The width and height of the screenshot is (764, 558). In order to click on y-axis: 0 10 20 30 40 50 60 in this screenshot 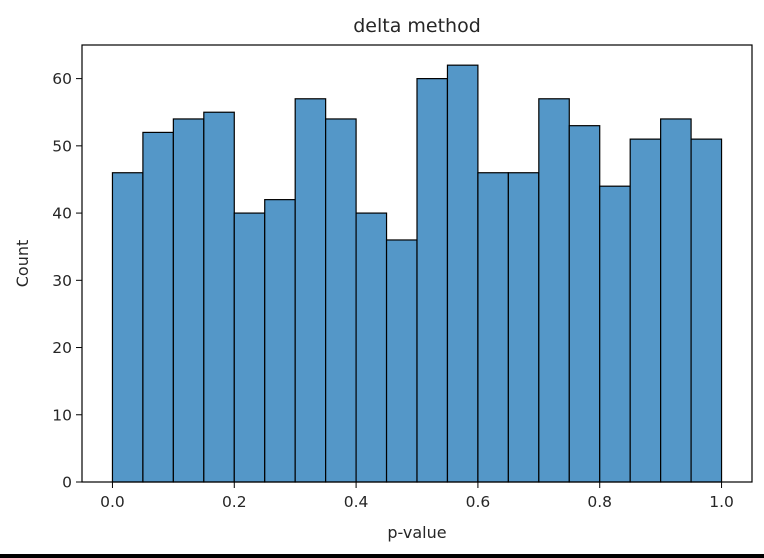, I will do `click(67, 281)`.